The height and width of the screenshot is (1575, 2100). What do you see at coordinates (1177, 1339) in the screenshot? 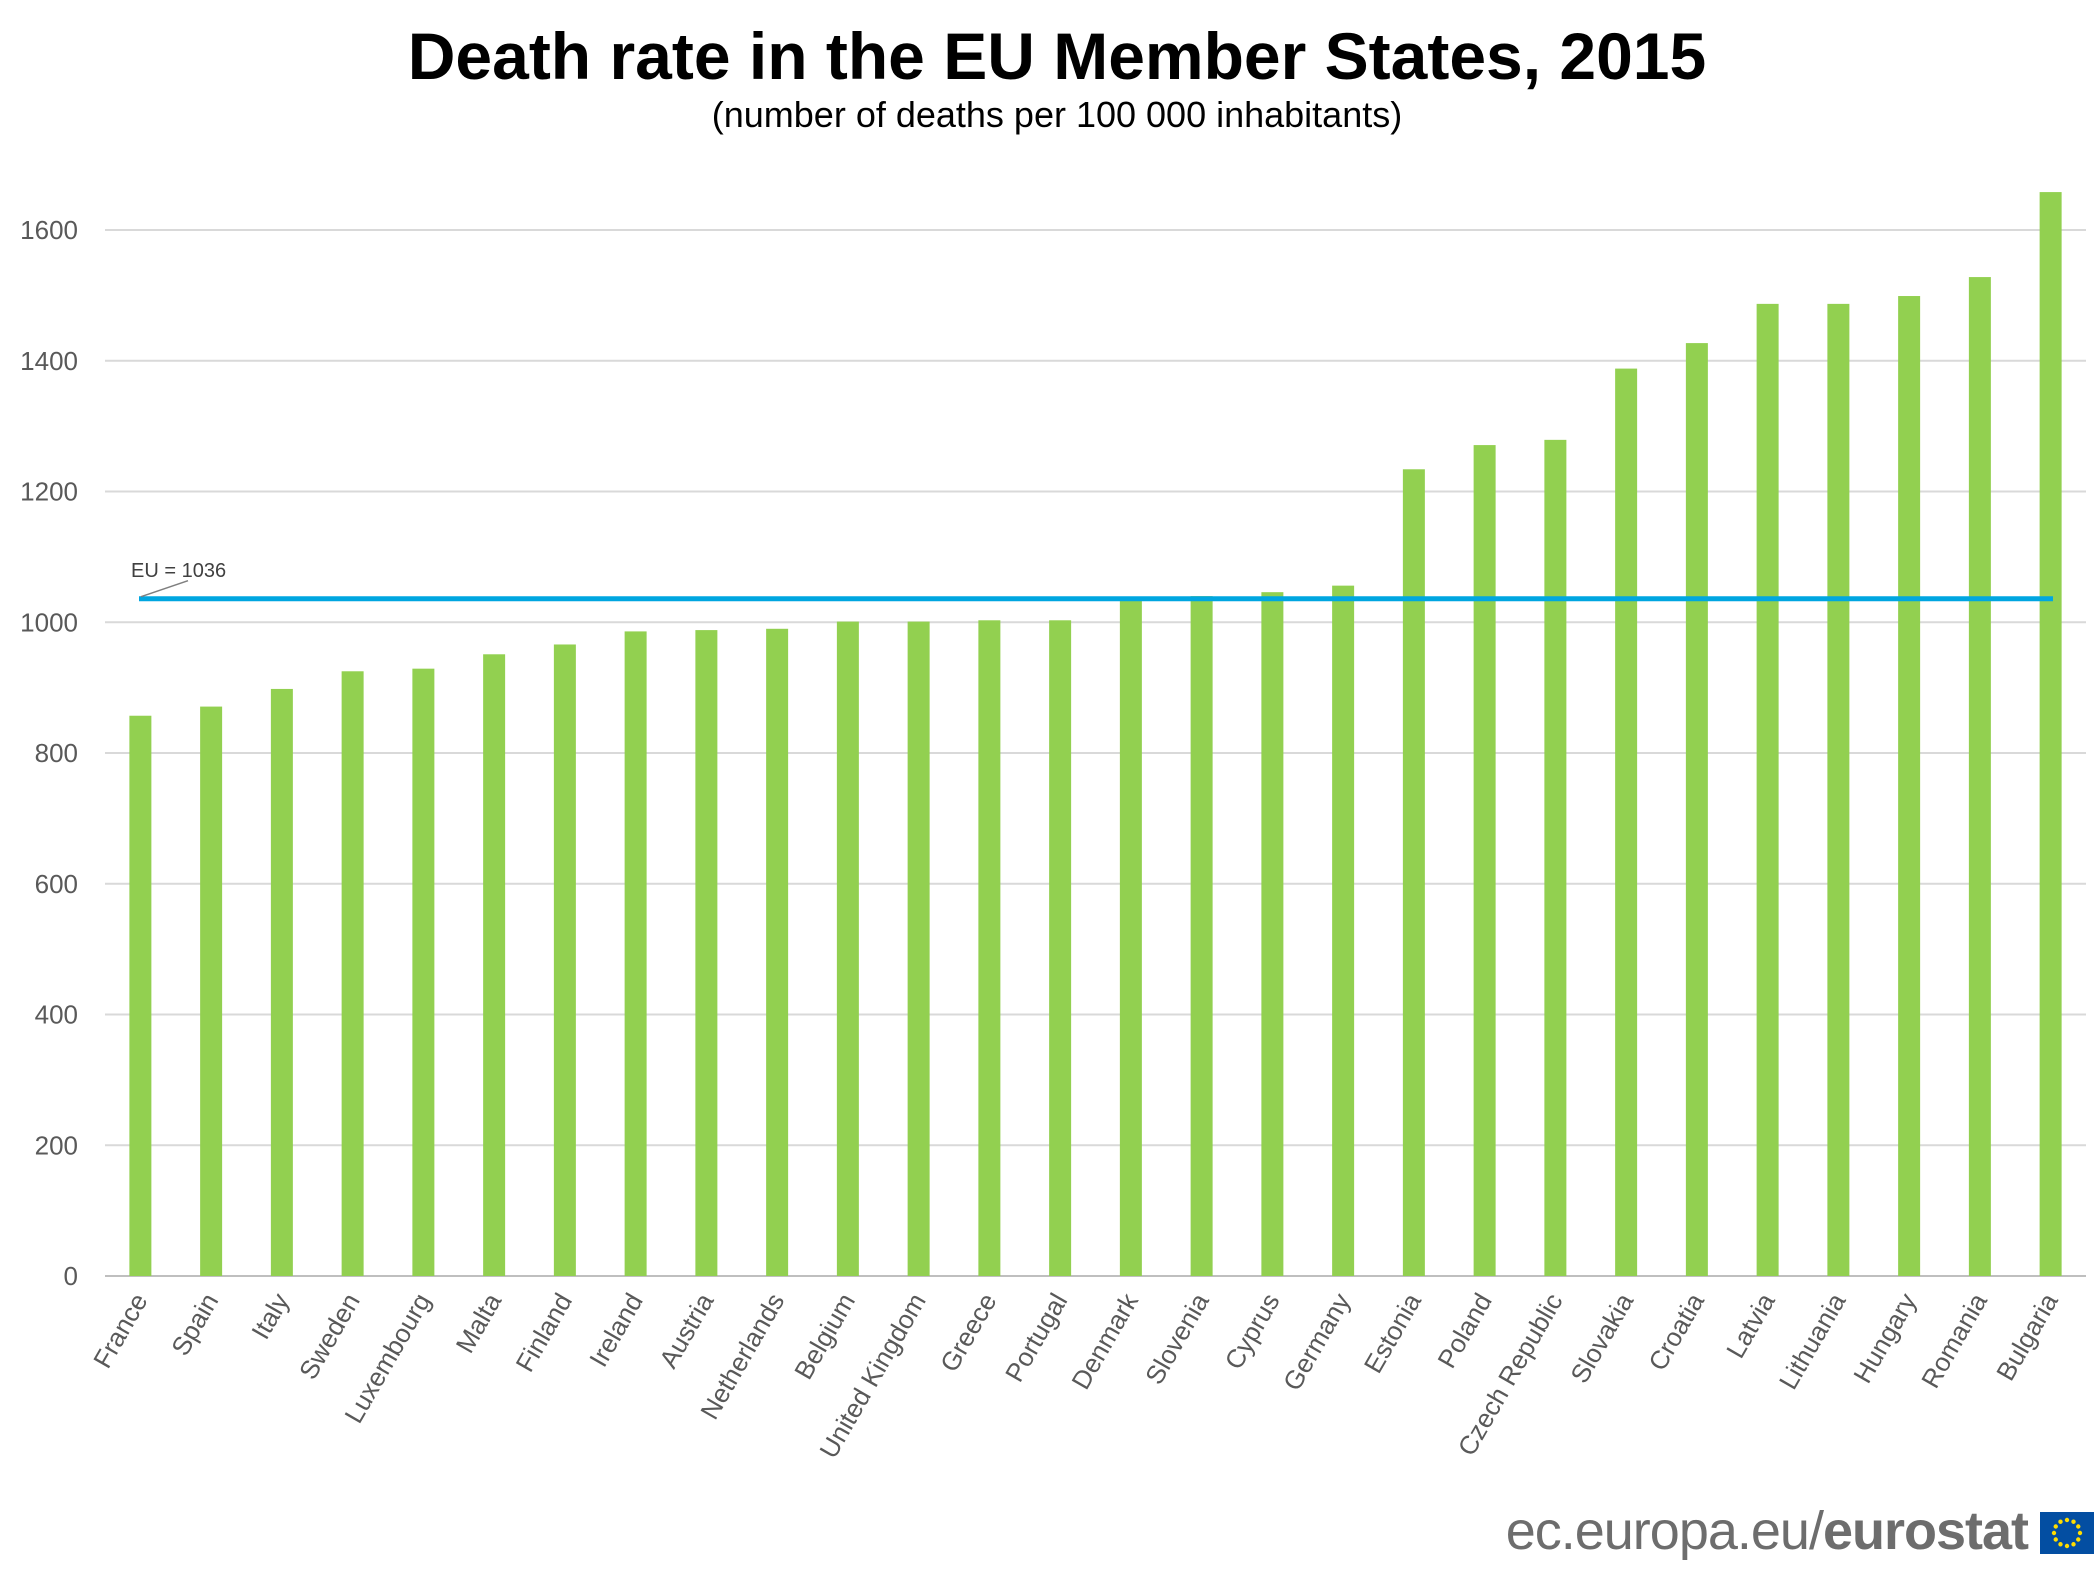
I see `x-tick-label: Slovenia` at bounding box center [1177, 1339].